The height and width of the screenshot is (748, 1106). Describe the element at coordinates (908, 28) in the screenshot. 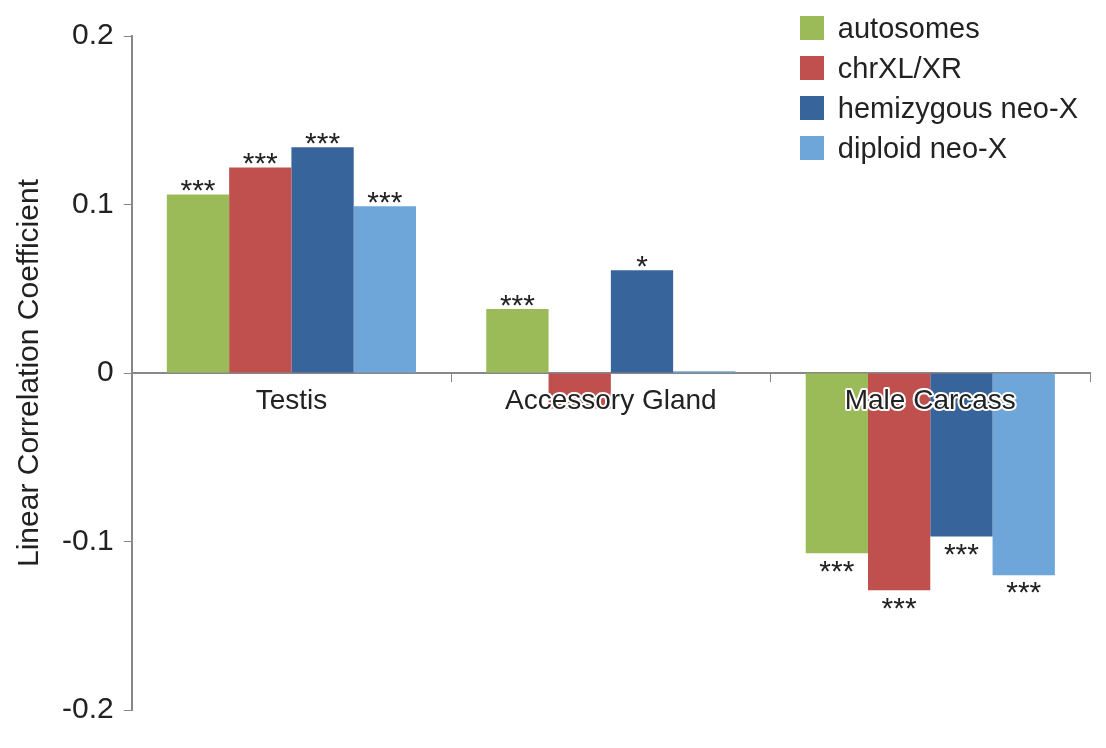

I see `legend-label: autosomes` at that location.